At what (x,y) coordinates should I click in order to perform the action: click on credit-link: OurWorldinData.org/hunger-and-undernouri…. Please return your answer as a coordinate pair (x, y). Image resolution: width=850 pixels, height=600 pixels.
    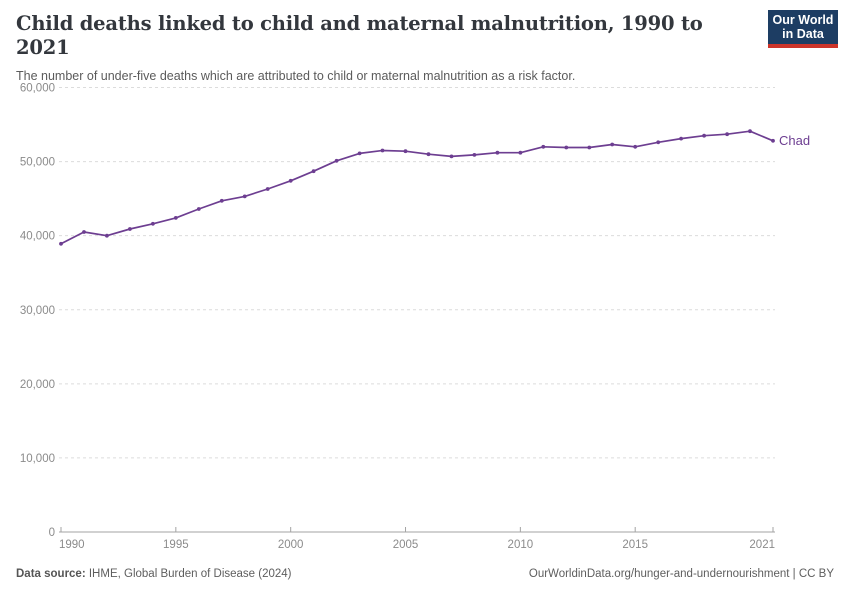
    Looking at the image, I should click on (681, 574).